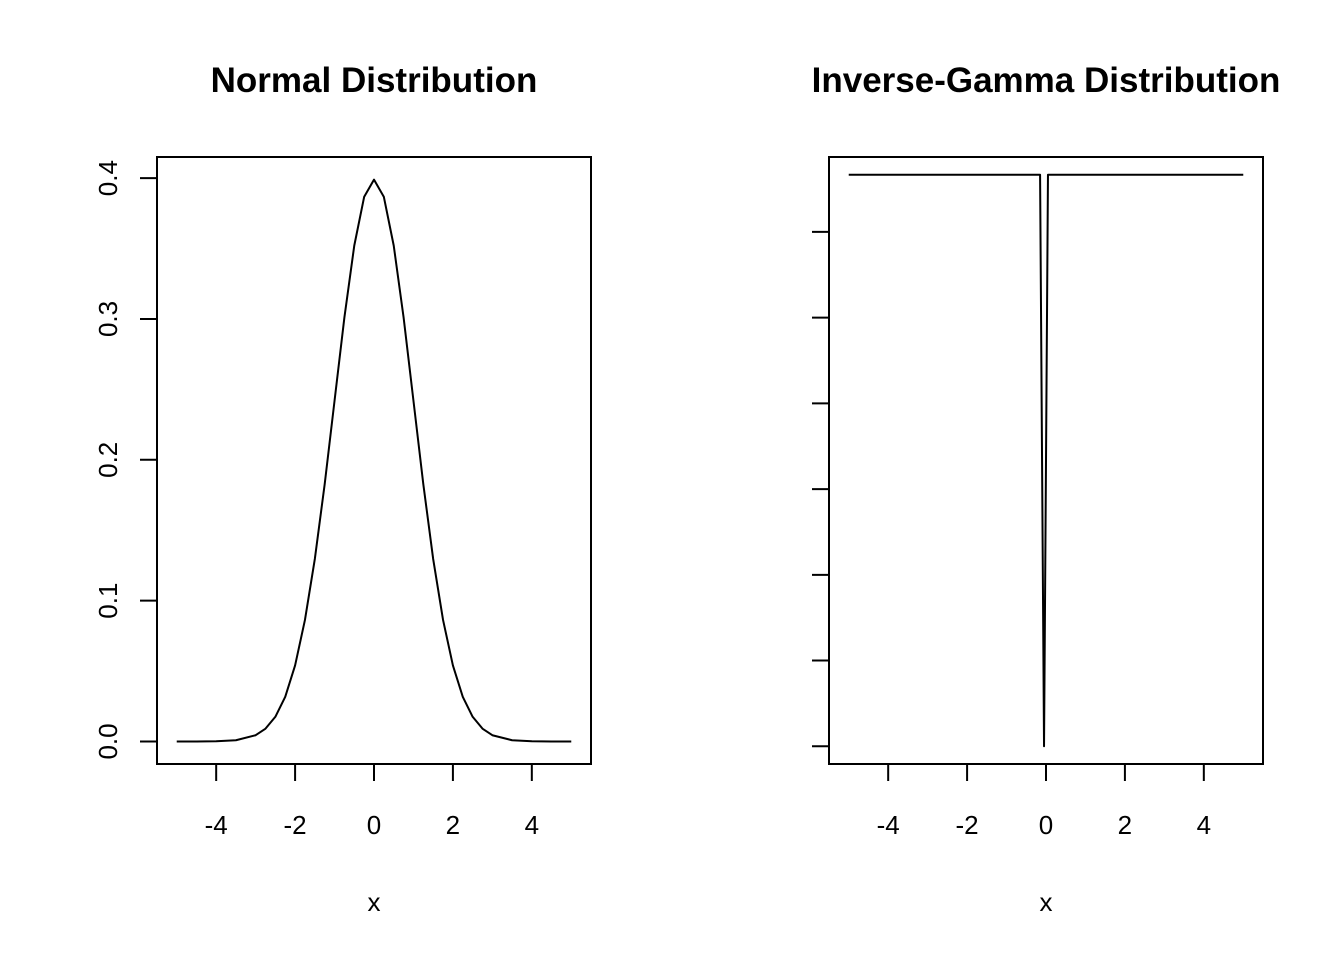 The height and width of the screenshot is (960, 1344). Describe the element at coordinates (108, 741) in the screenshot. I see `y-tick-label: 0.0` at that location.